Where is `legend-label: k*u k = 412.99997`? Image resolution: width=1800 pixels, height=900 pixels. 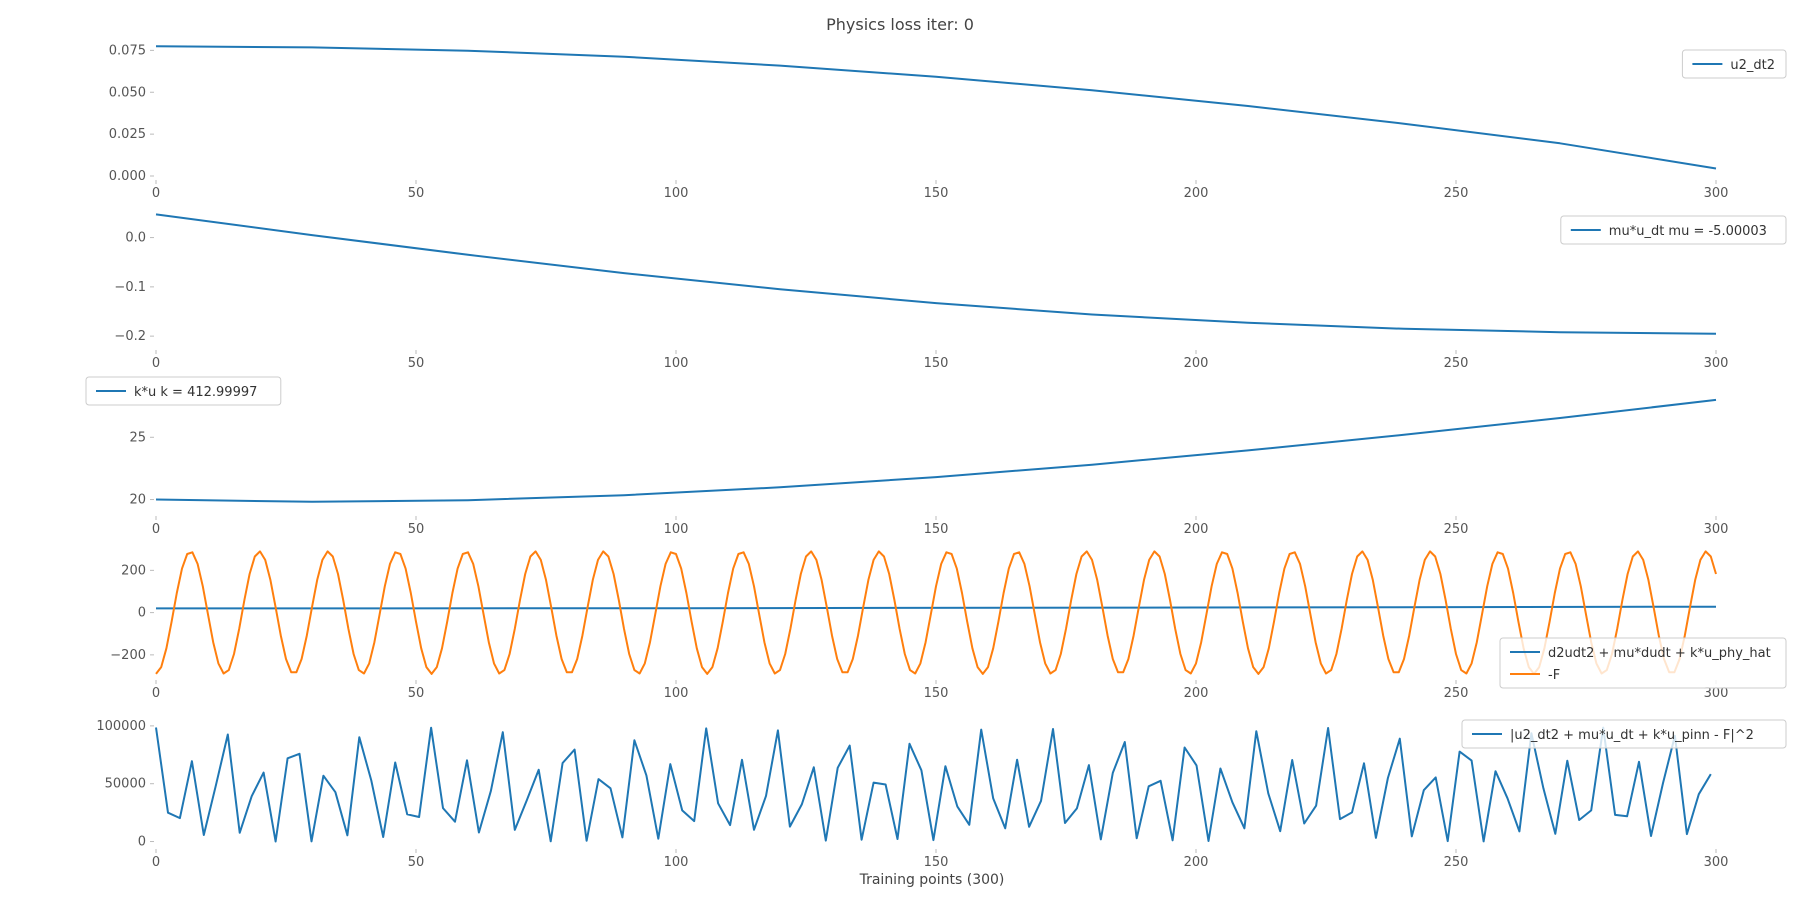 legend-label: k*u k = 412.99997 is located at coordinates (195, 392).